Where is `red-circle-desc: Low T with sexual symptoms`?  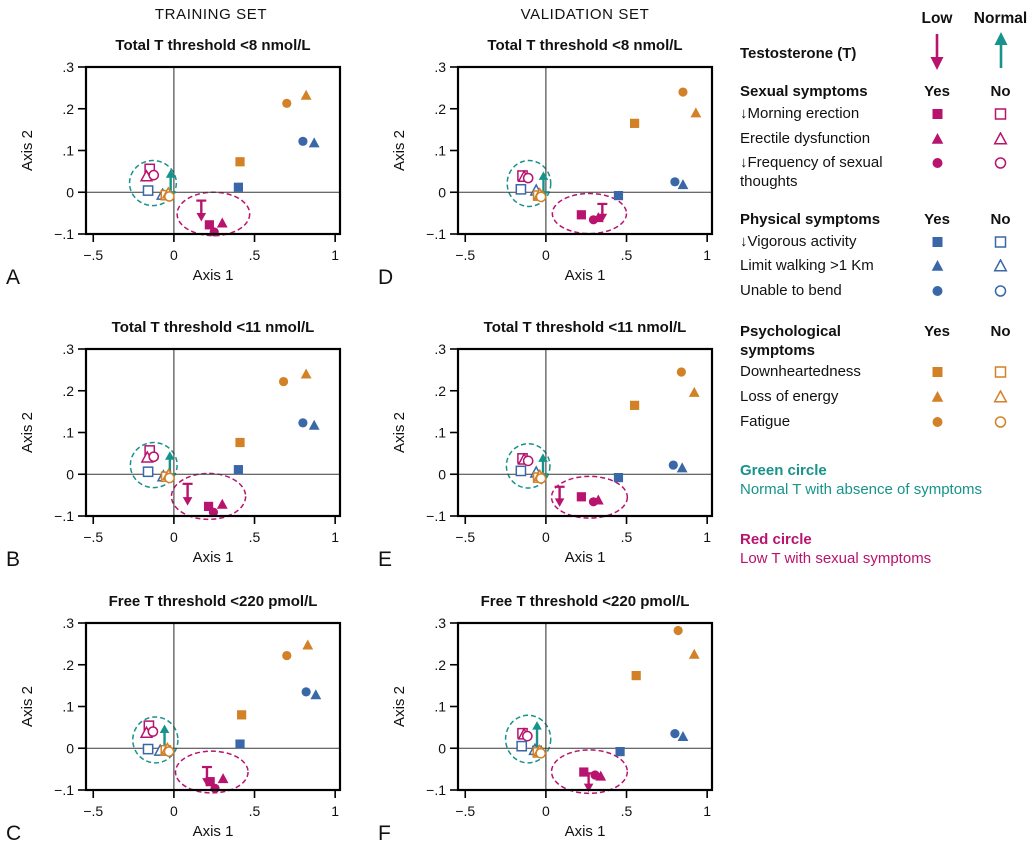
red-circle-desc: Low T with sexual symptoms is located at coordinates (836, 559).